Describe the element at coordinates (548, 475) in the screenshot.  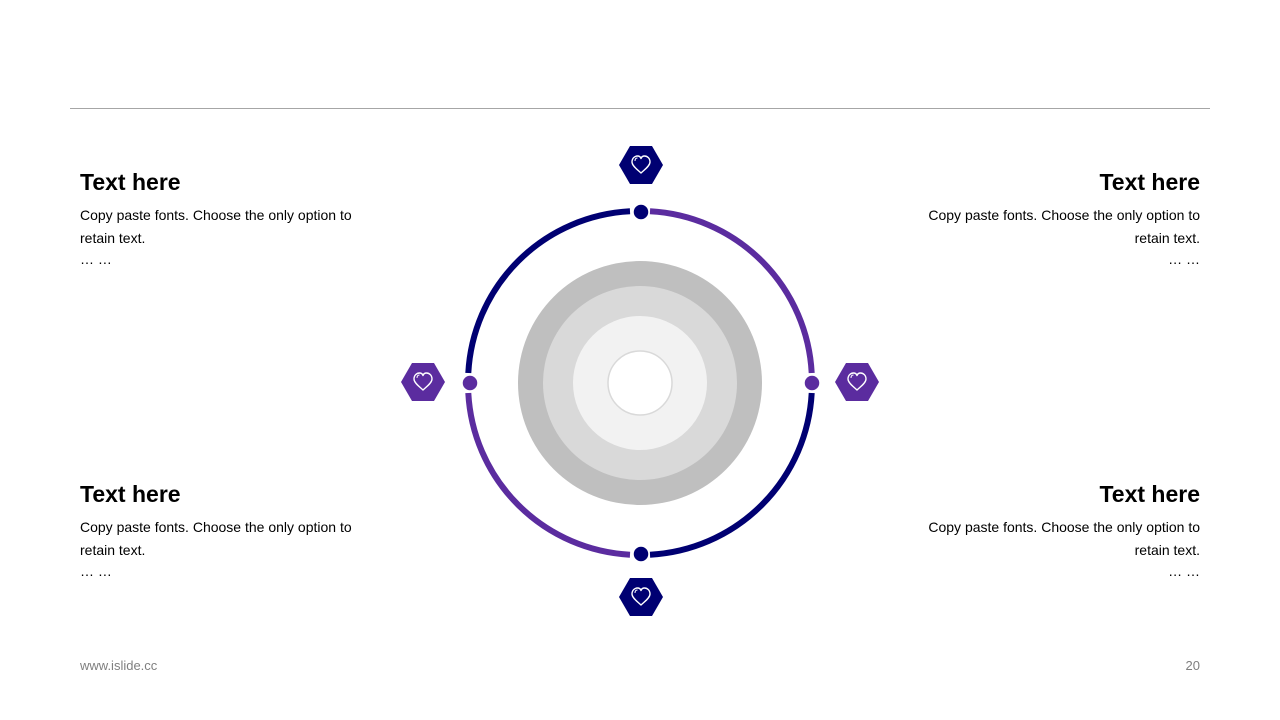
I see `arc-bottom-left` at that location.